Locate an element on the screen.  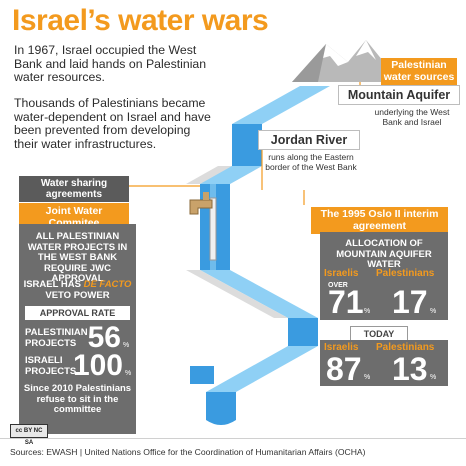
footer-divider is located at coordinates (233, 438).